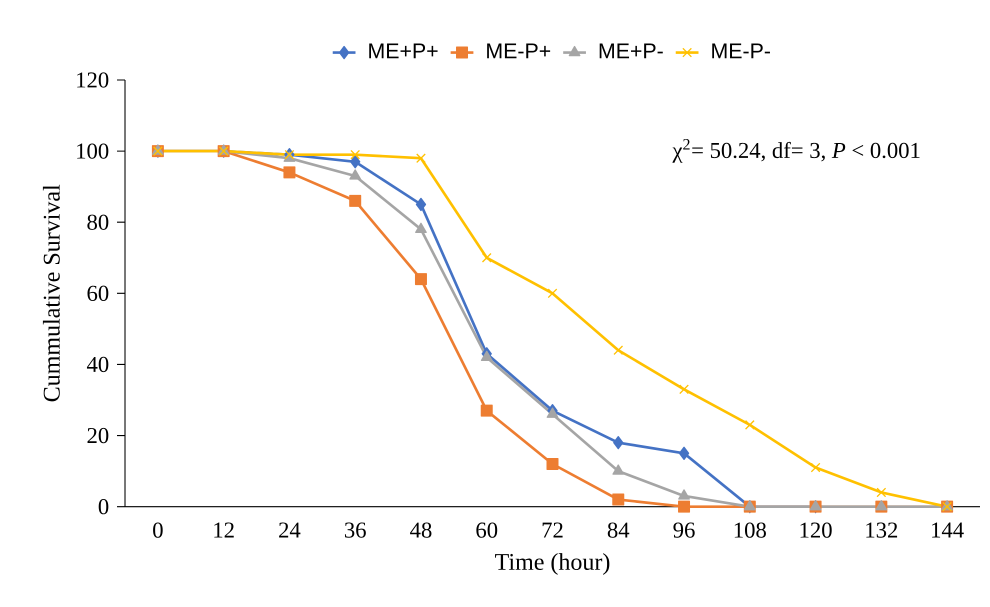 Image resolution: width=990 pixels, height=607 pixels. What do you see at coordinates (98, 293) in the screenshot?
I see `y-tick-label: 60` at bounding box center [98, 293].